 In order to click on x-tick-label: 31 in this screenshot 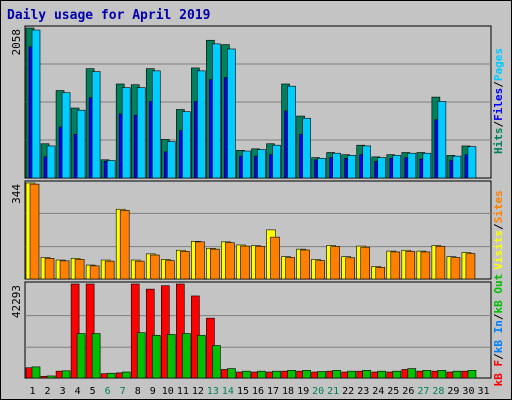, I will do `click(483, 391)`.